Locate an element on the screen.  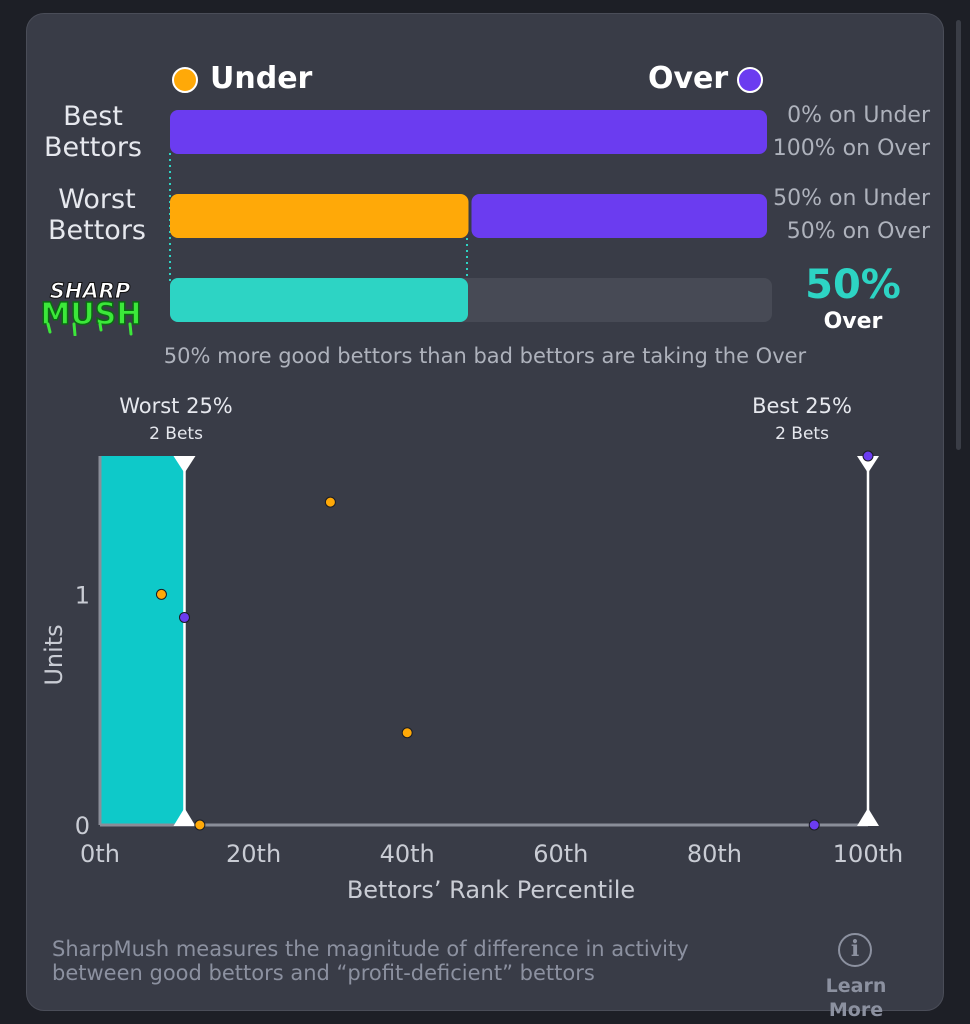
worst-marker-sub: 2 Bets is located at coordinates (176, 434).